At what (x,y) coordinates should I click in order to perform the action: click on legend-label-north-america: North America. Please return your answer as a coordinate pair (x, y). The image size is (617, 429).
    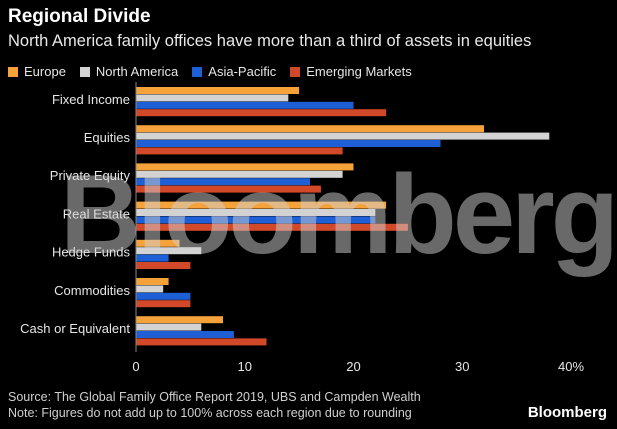
    Looking at the image, I should click on (137, 71).